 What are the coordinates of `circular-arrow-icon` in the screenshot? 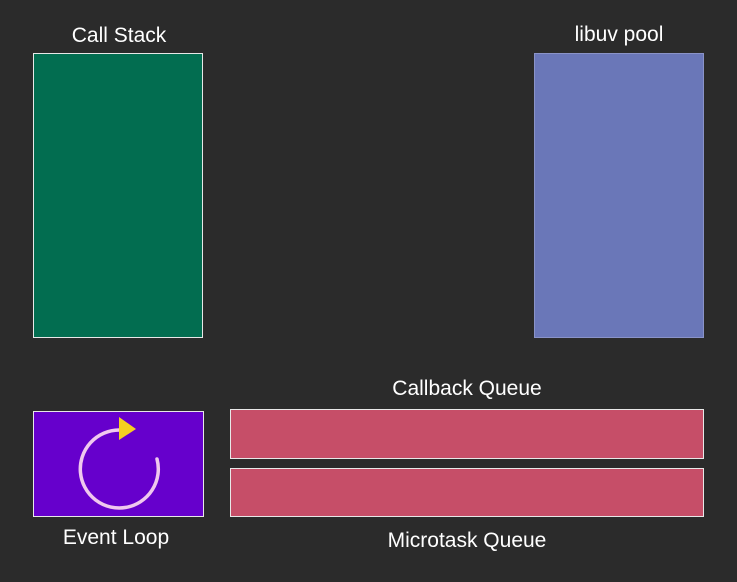 It's located at (119, 463).